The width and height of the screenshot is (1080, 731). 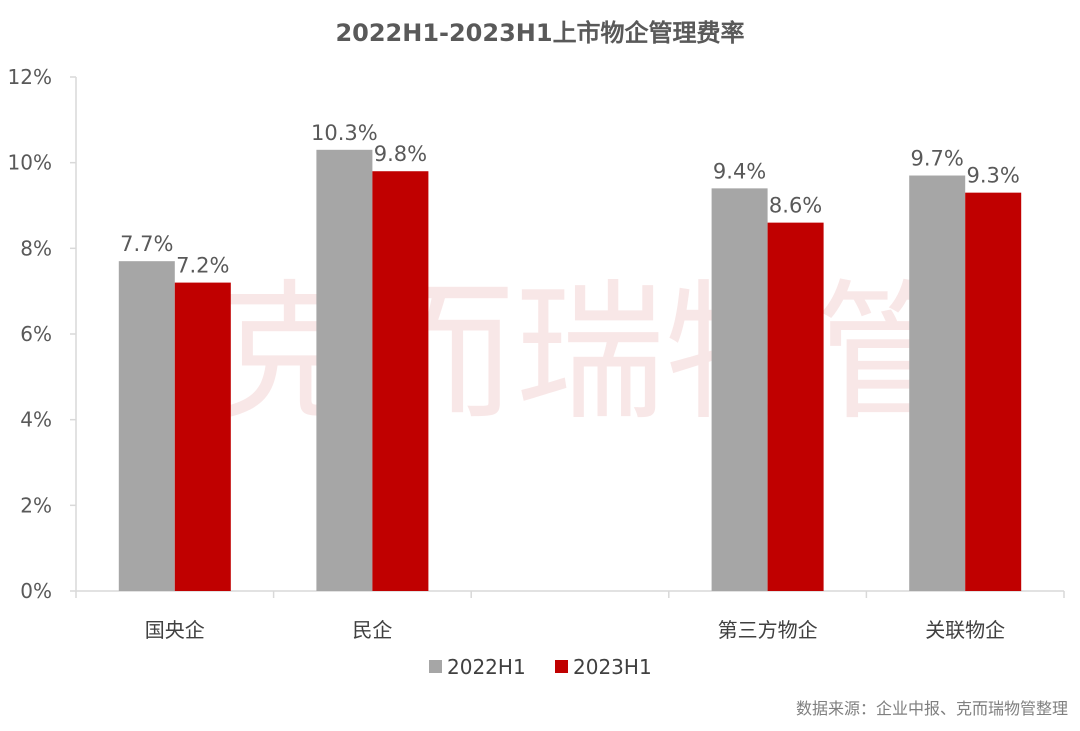 I want to click on data-label: 9.3%, so click(x=993, y=176).